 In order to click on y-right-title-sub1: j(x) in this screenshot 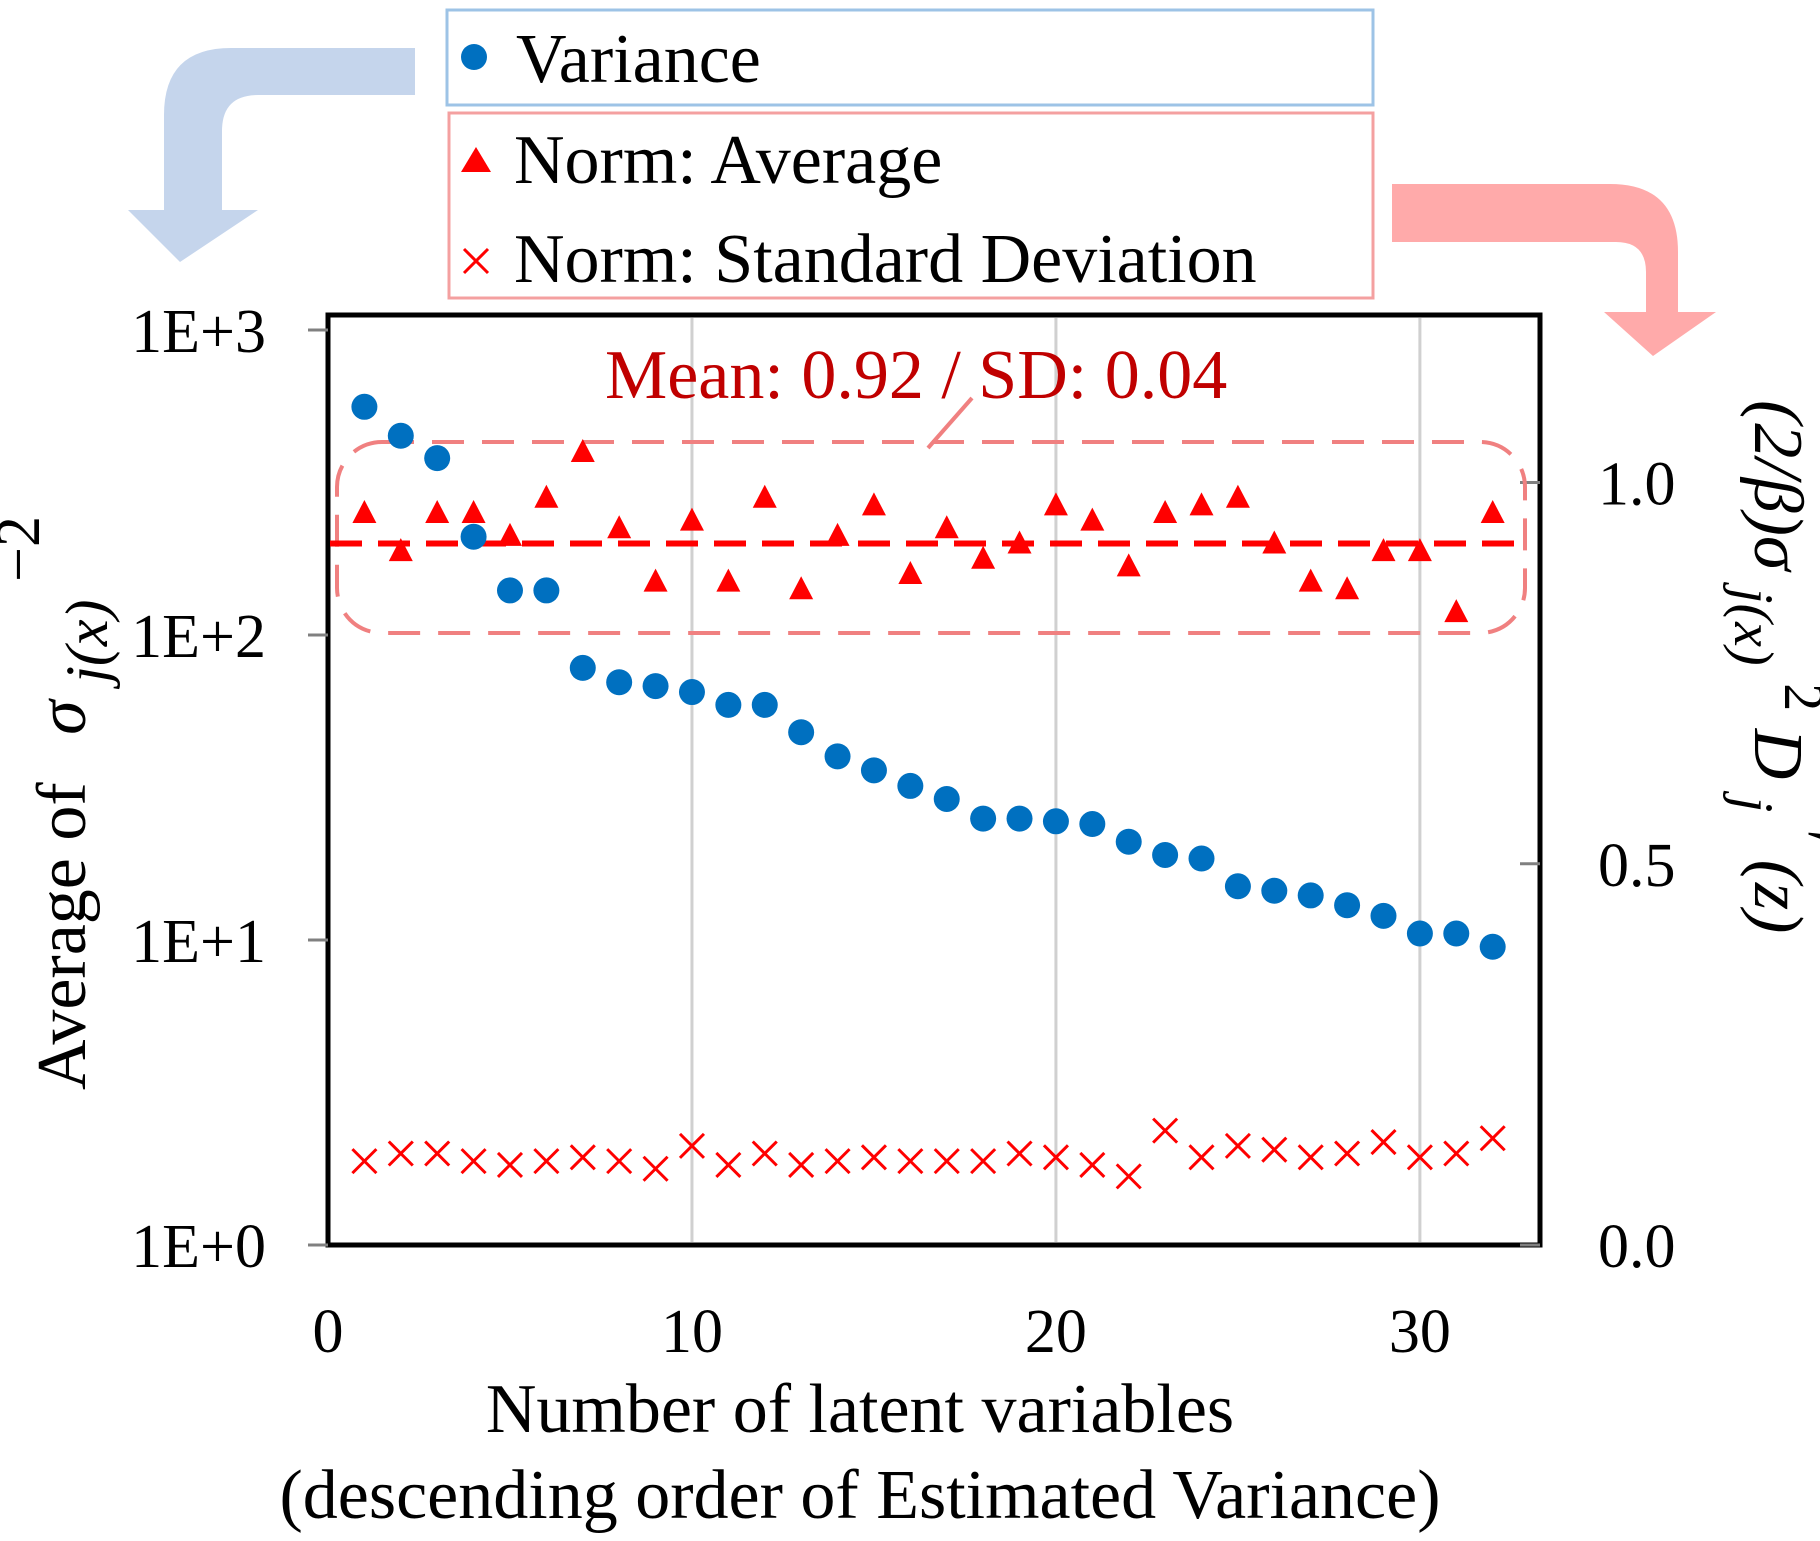, I will do `click(1753, 624)`.